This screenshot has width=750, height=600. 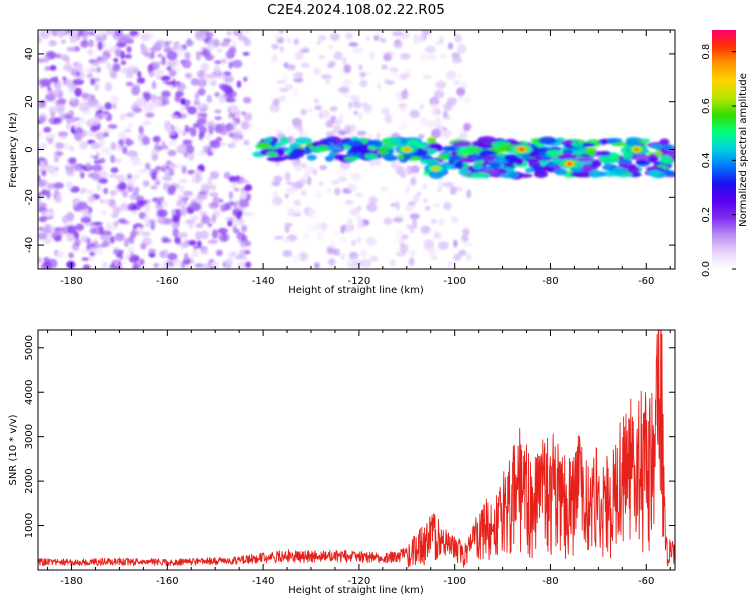 I want to click on snr-x-tick-label: -180, so click(x=71, y=581).